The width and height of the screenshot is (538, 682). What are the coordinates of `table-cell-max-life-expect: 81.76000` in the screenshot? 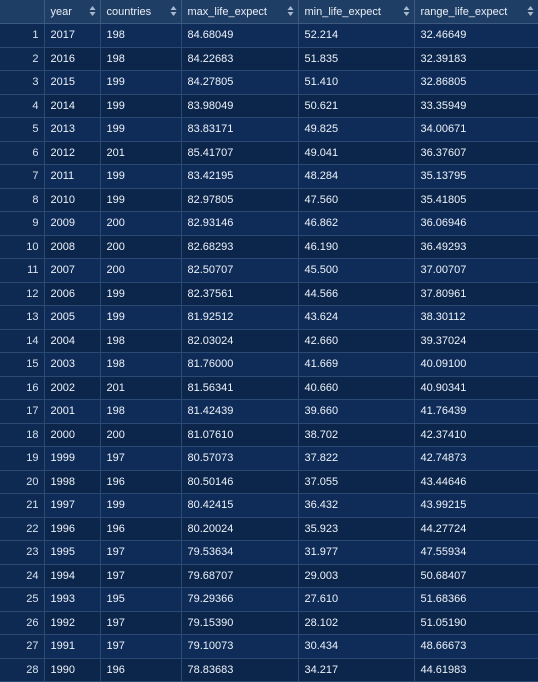 It's located at (240, 364).